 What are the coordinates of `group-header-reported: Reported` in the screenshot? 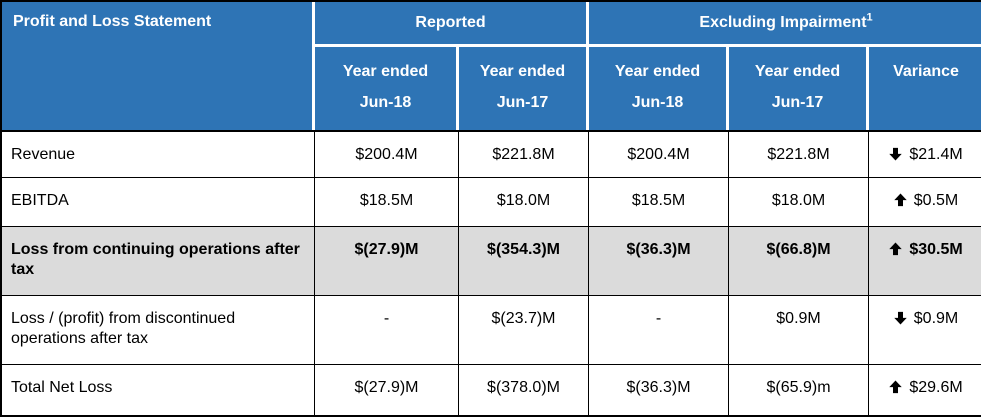 It's located at (452, 24).